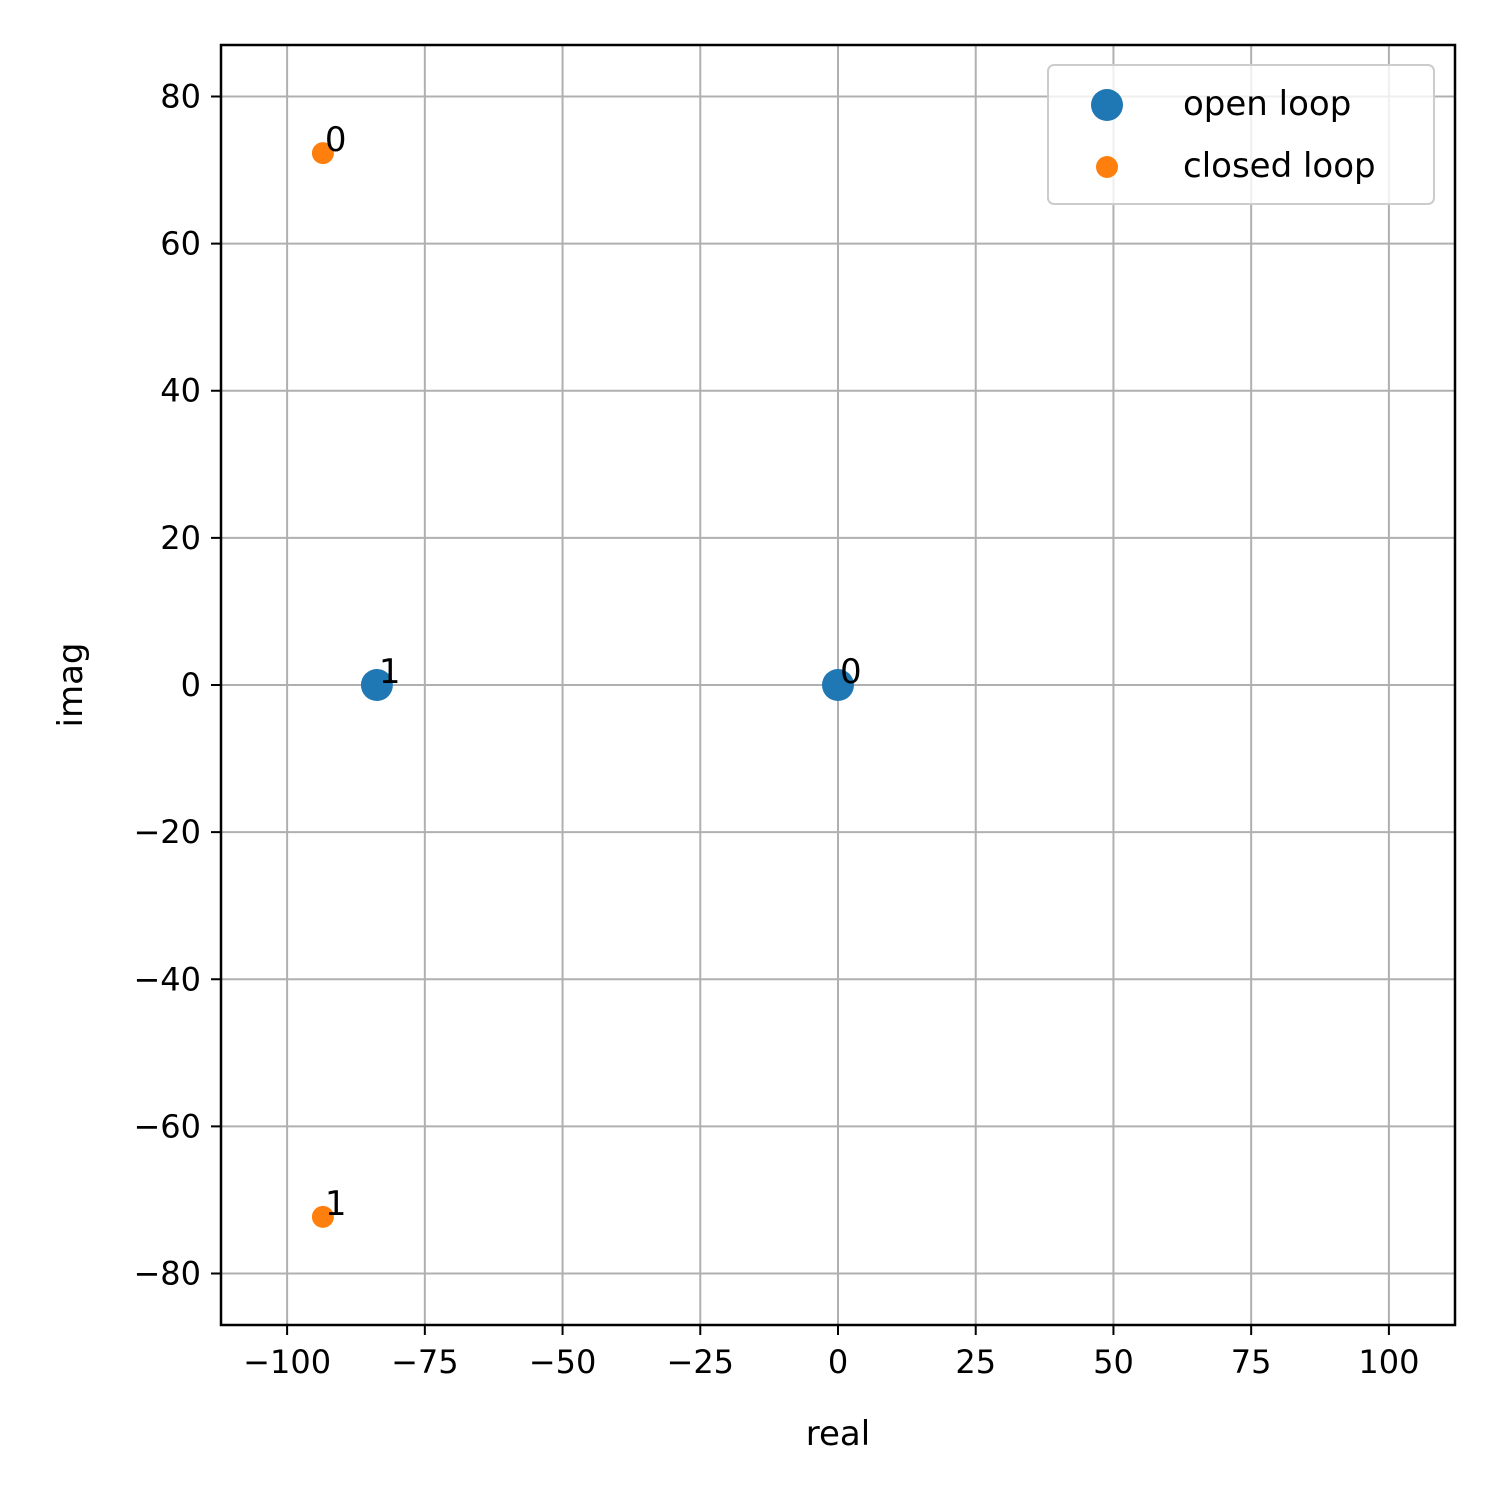 The height and width of the screenshot is (1500, 1500). Describe the element at coordinates (1107, 167) in the screenshot. I see `legend-marker-closed-loop` at that location.